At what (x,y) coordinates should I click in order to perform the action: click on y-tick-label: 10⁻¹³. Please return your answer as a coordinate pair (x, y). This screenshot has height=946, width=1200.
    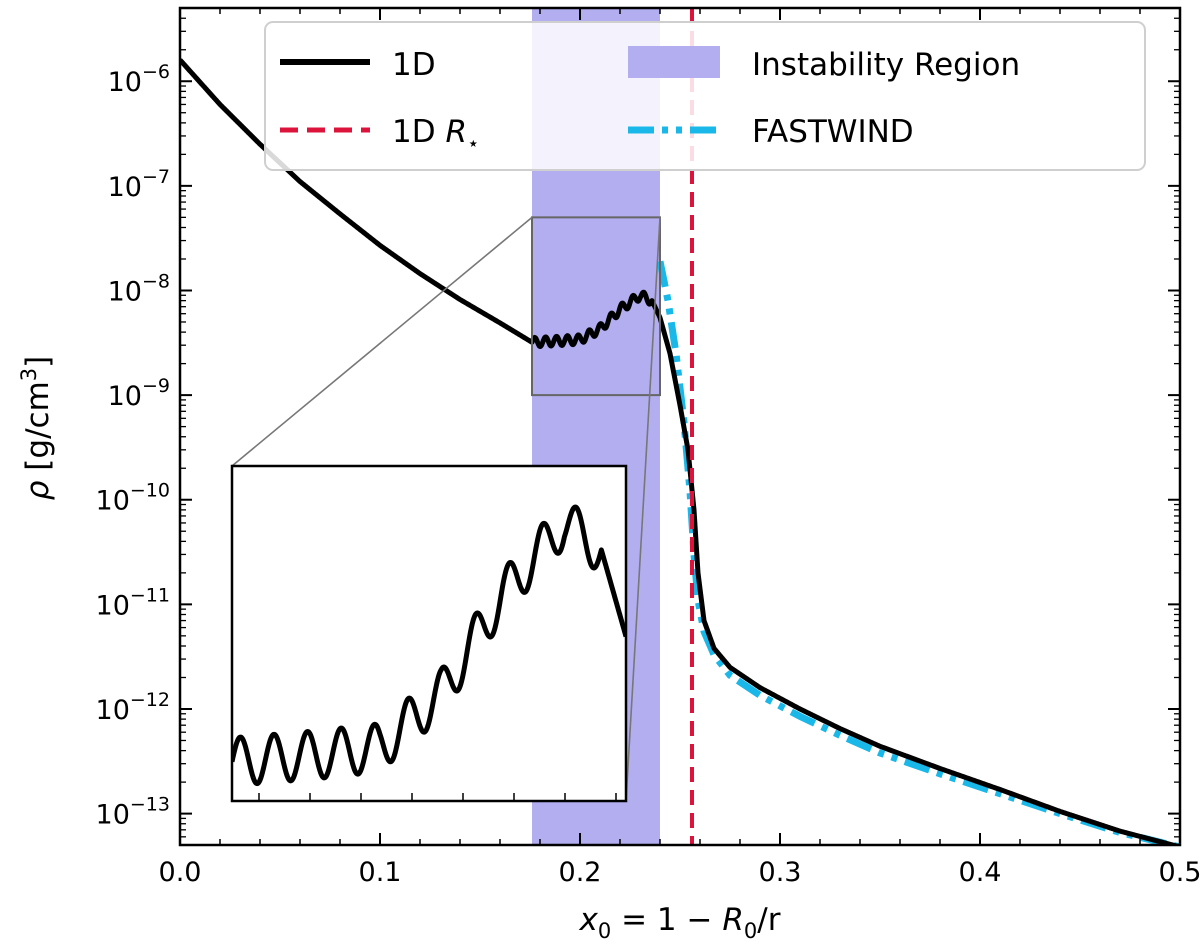
    Looking at the image, I should click on (133, 812).